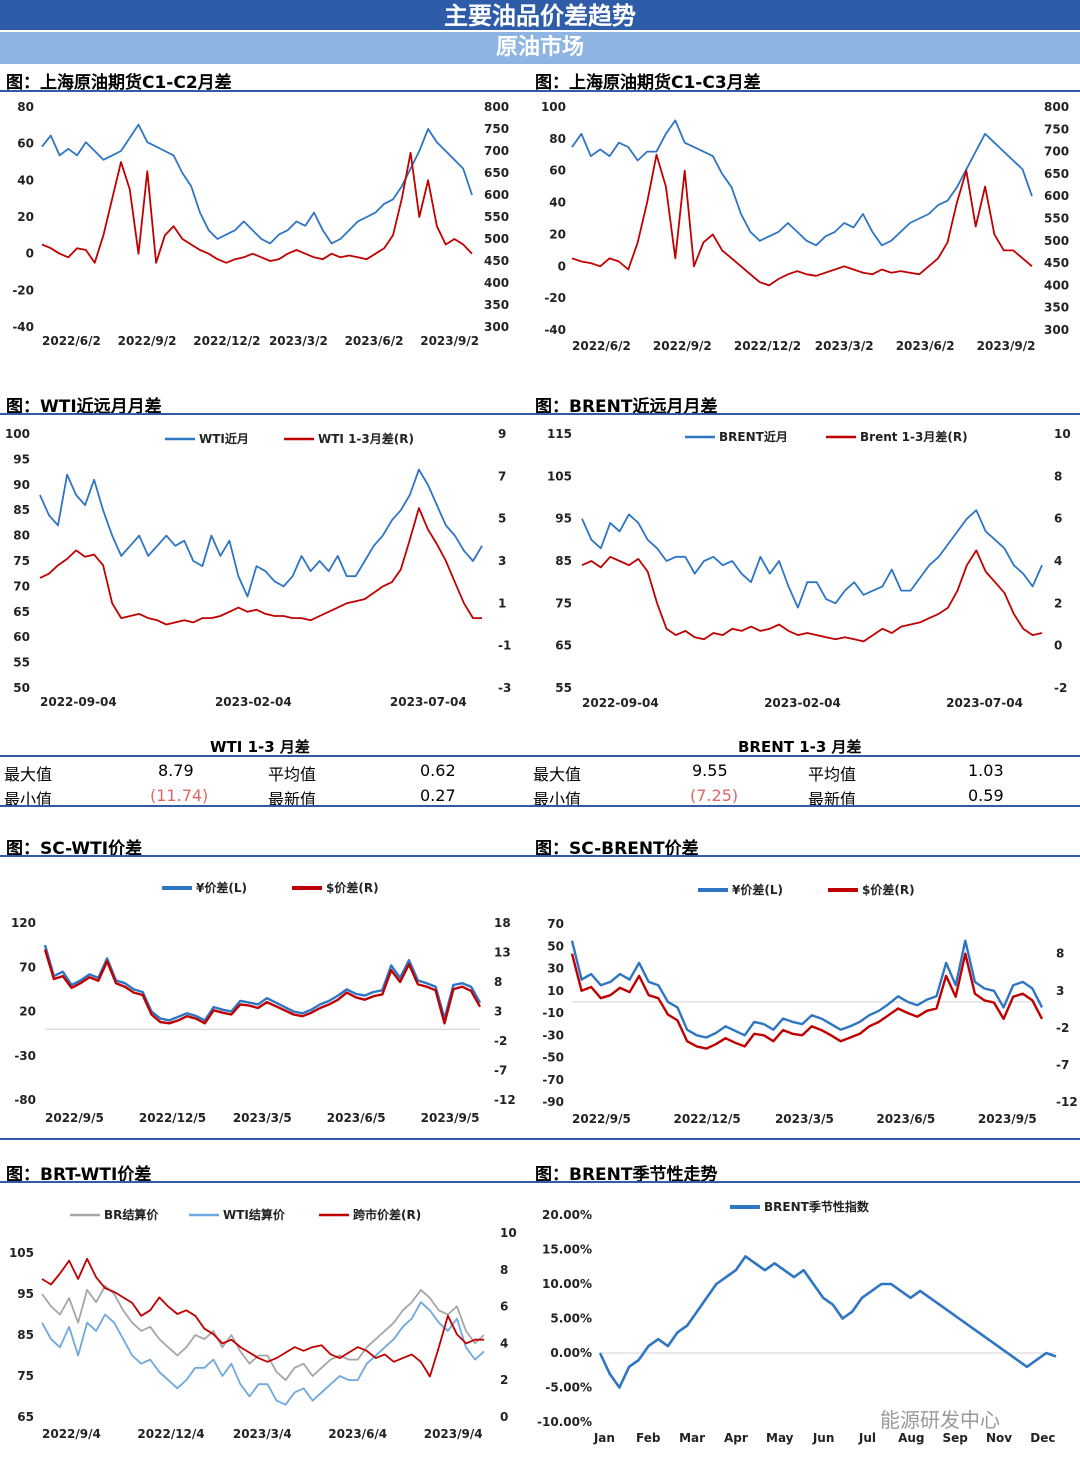 The image size is (1080, 1465). Describe the element at coordinates (1056, 263) in the screenshot. I see `p2-ytick-right: 450` at that location.